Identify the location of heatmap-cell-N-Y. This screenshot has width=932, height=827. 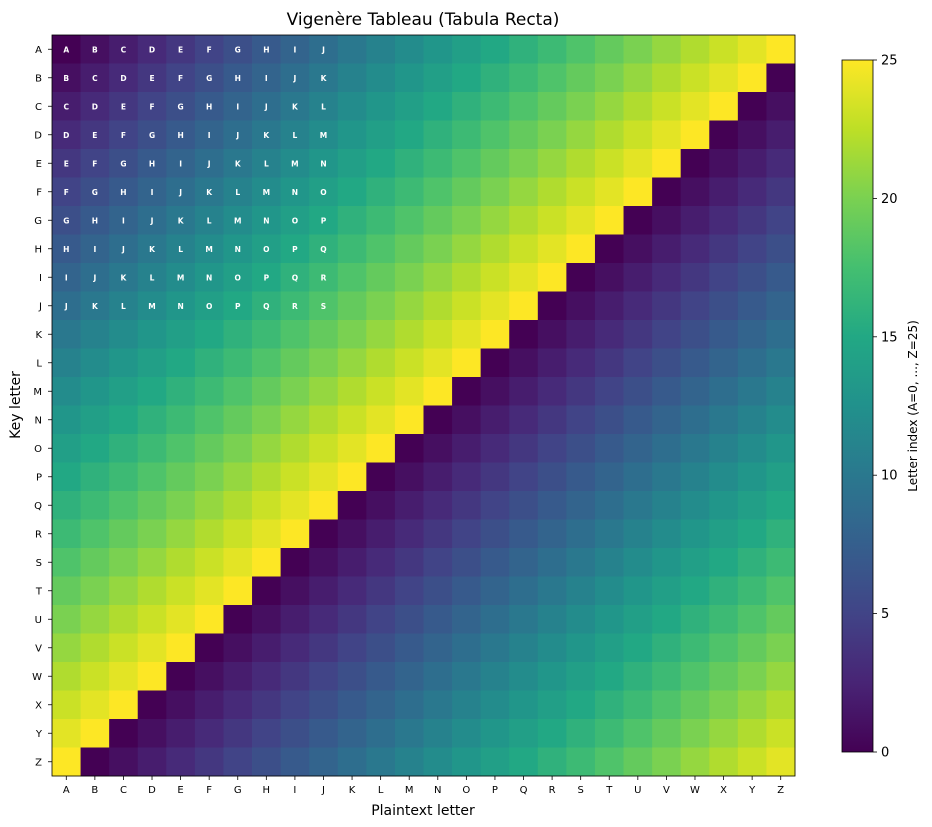
(752, 420).